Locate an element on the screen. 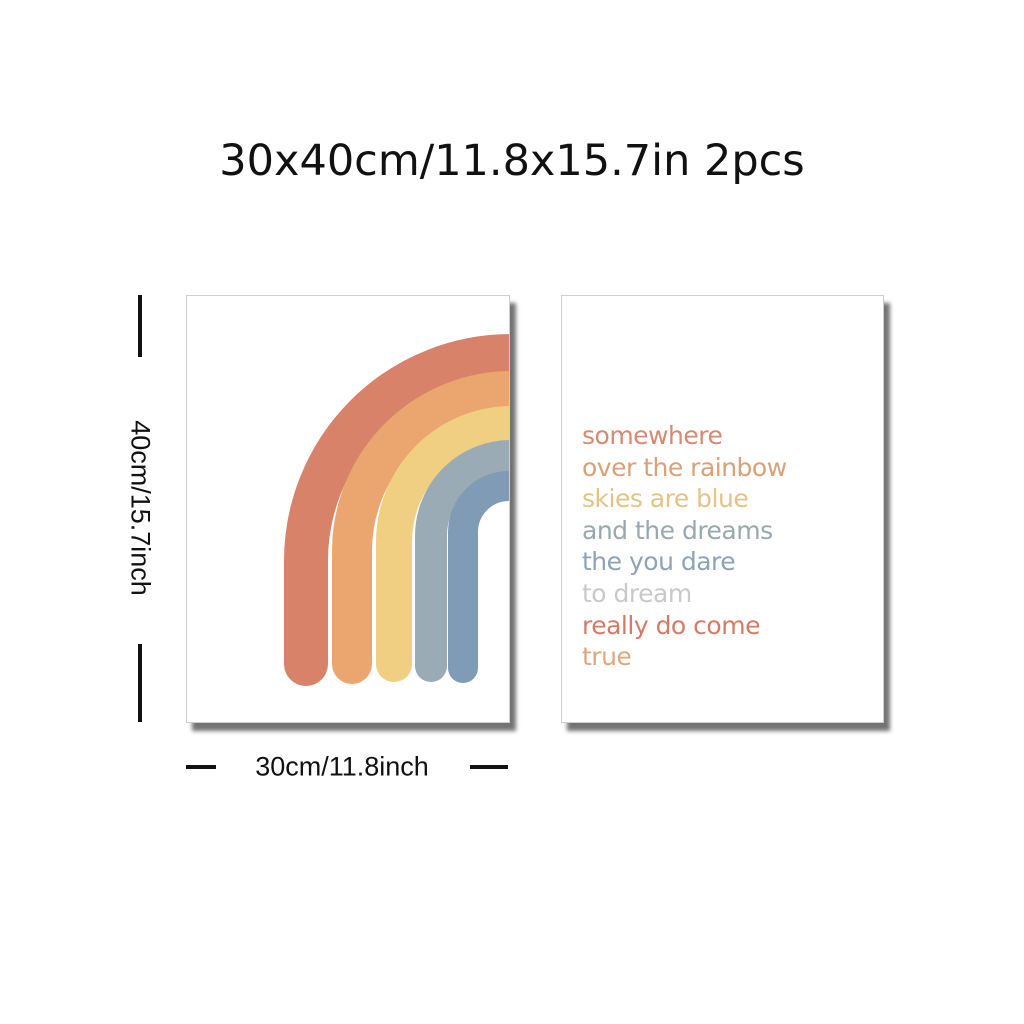 The width and height of the screenshot is (1024, 1024). height-dimension-label: 40cm/15.7inch is located at coordinates (140, 508).